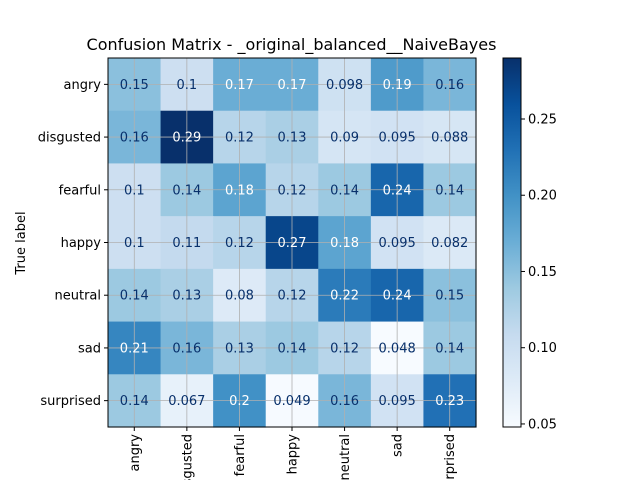  I want to click on cell-value-label: 0.29, so click(186, 138).